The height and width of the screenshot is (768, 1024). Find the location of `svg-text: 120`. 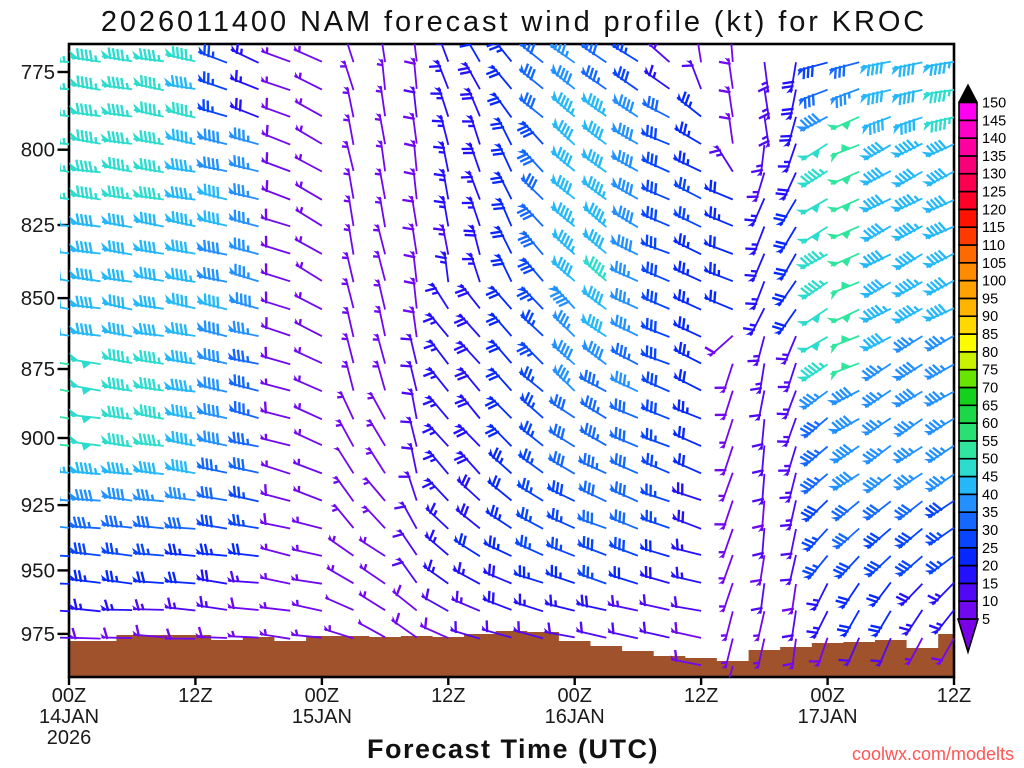

svg-text: 120 is located at coordinates (994, 210).